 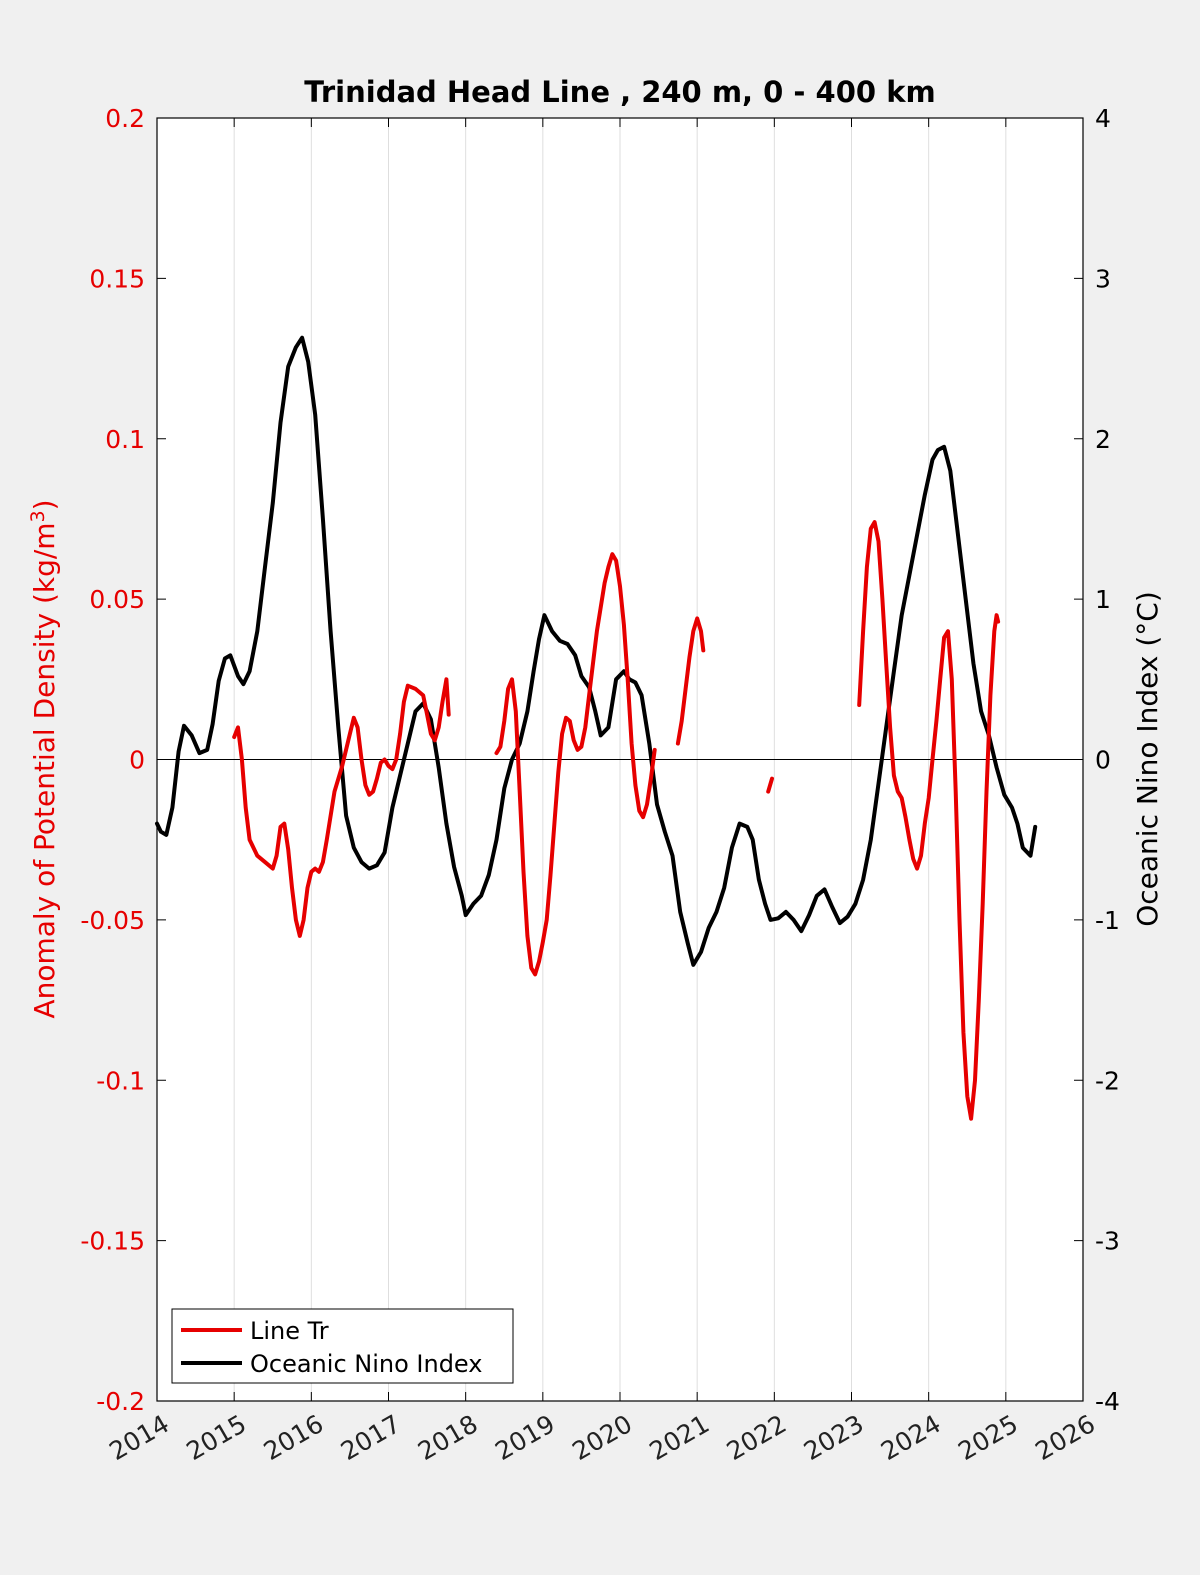 What do you see at coordinates (1103, 278) in the screenshot?
I see `y-right-tick-label: 3` at bounding box center [1103, 278].